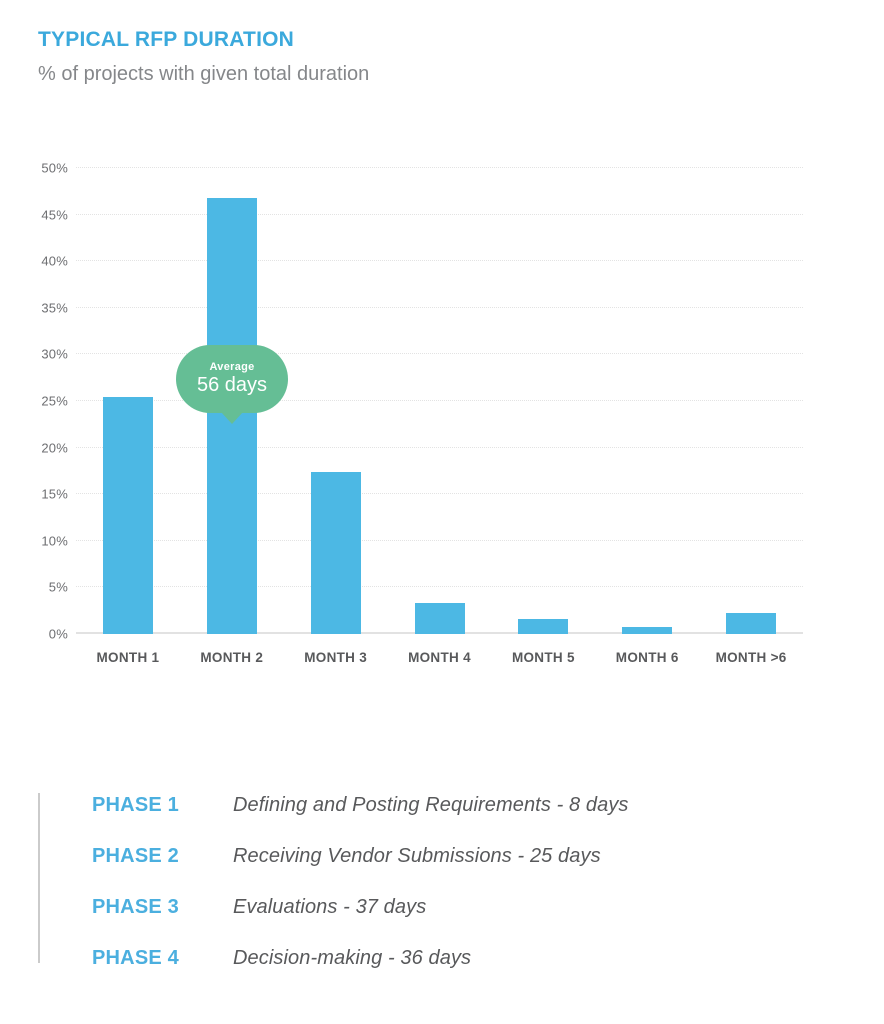 This screenshot has height=1024, width=884. I want to click on y-tick-35: 35%, so click(54, 308).